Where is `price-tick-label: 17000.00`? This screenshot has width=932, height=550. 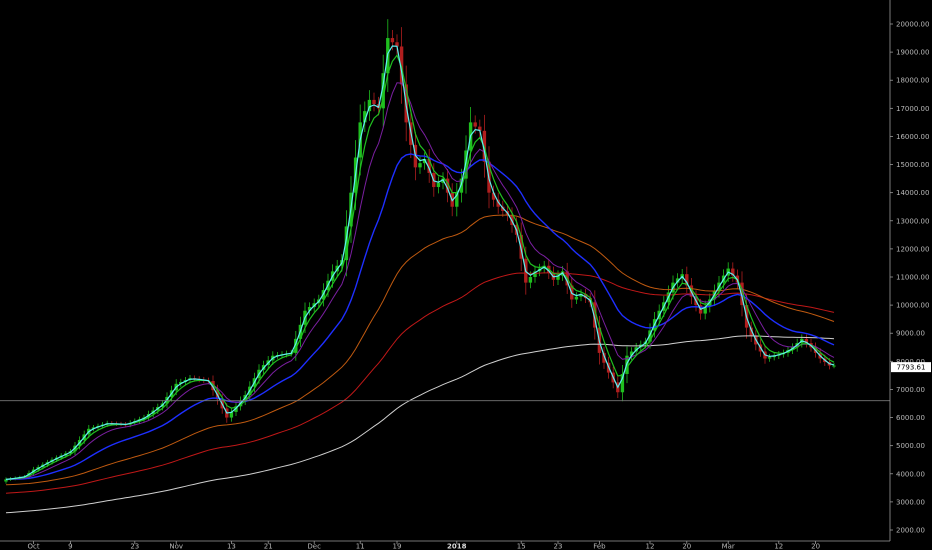 price-tick-label: 17000.00 is located at coordinates (912, 109).